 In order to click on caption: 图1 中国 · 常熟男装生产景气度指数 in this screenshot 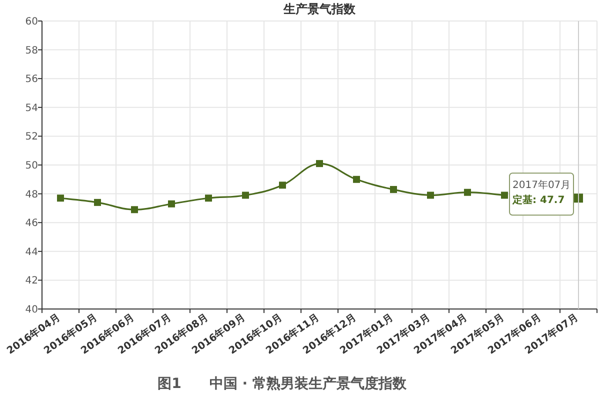, I will do `click(283, 383)`.